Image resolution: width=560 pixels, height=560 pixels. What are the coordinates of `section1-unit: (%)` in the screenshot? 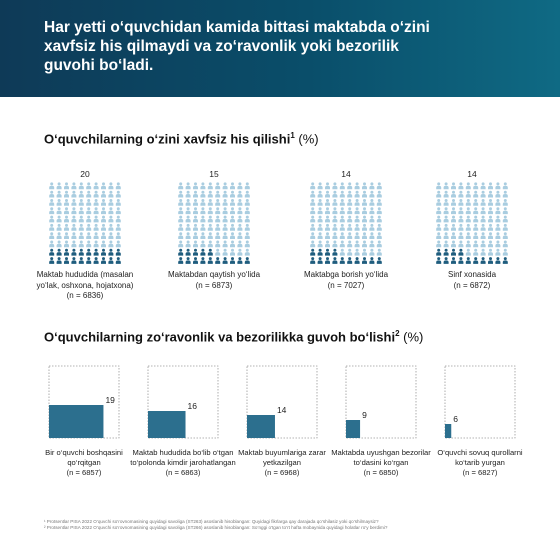 It's located at (308, 139).